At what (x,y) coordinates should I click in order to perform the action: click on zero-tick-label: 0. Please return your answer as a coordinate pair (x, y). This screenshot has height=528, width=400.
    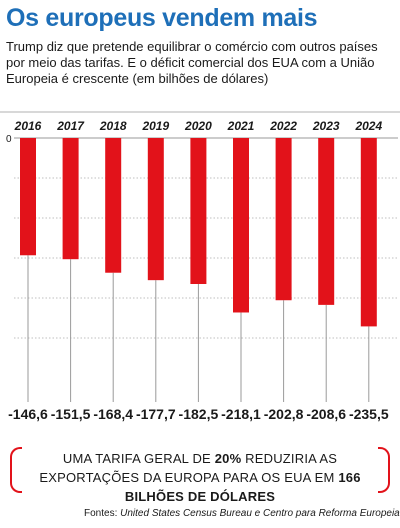
    Looking at the image, I should click on (9, 139).